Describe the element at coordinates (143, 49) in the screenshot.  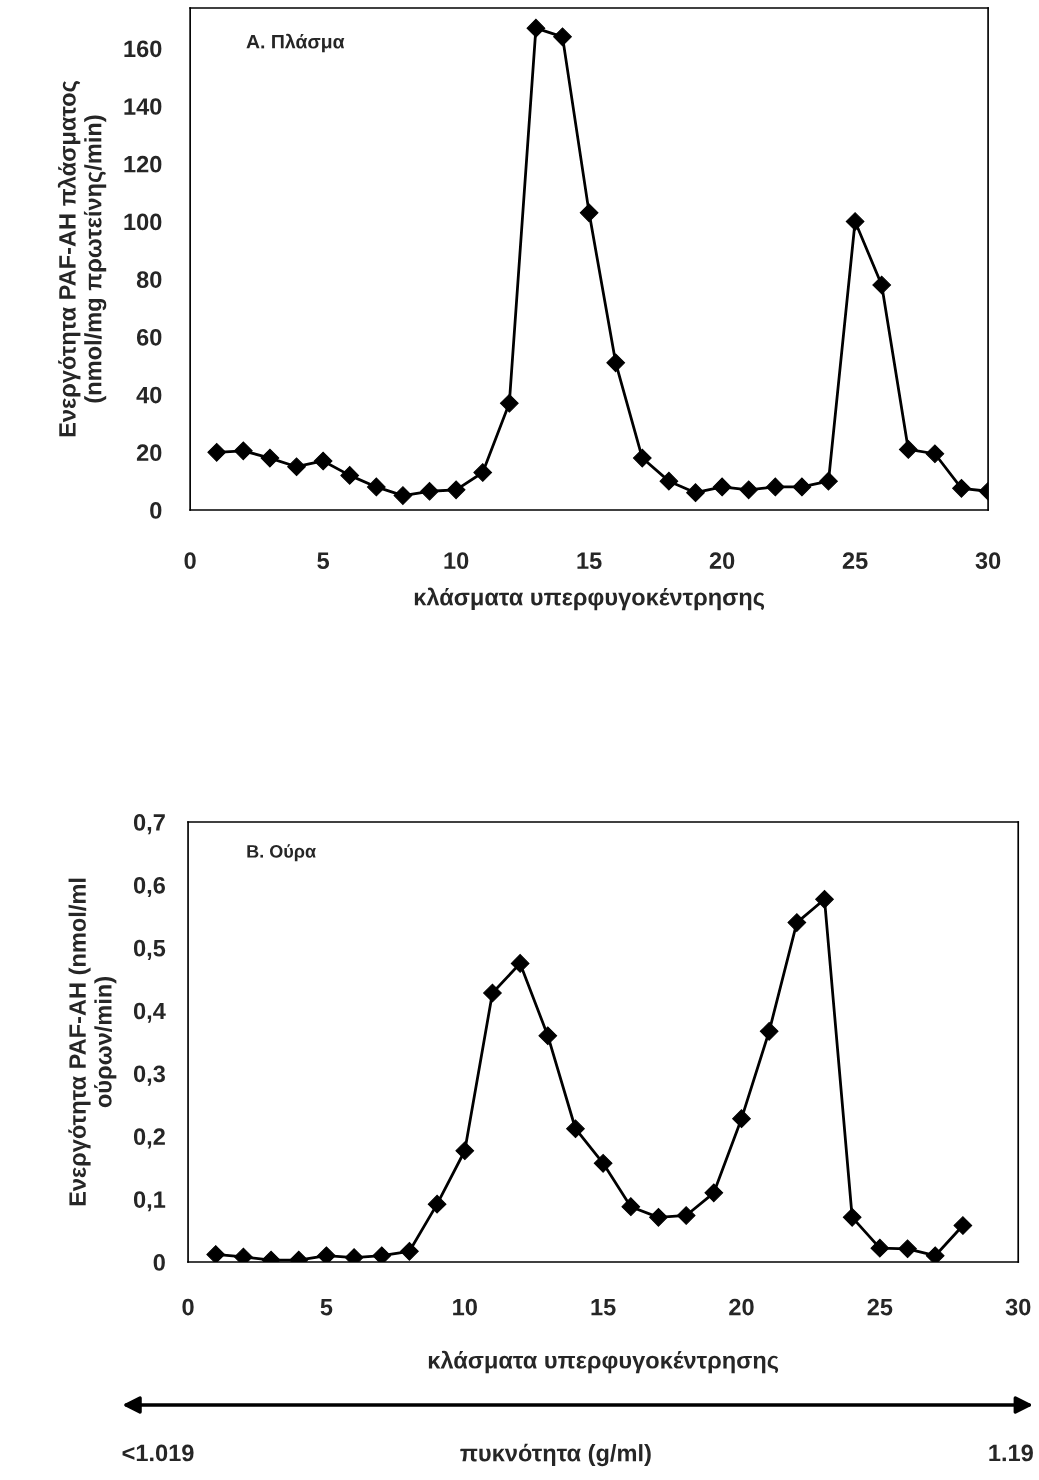
I see `y-tick-label: 160` at that location.